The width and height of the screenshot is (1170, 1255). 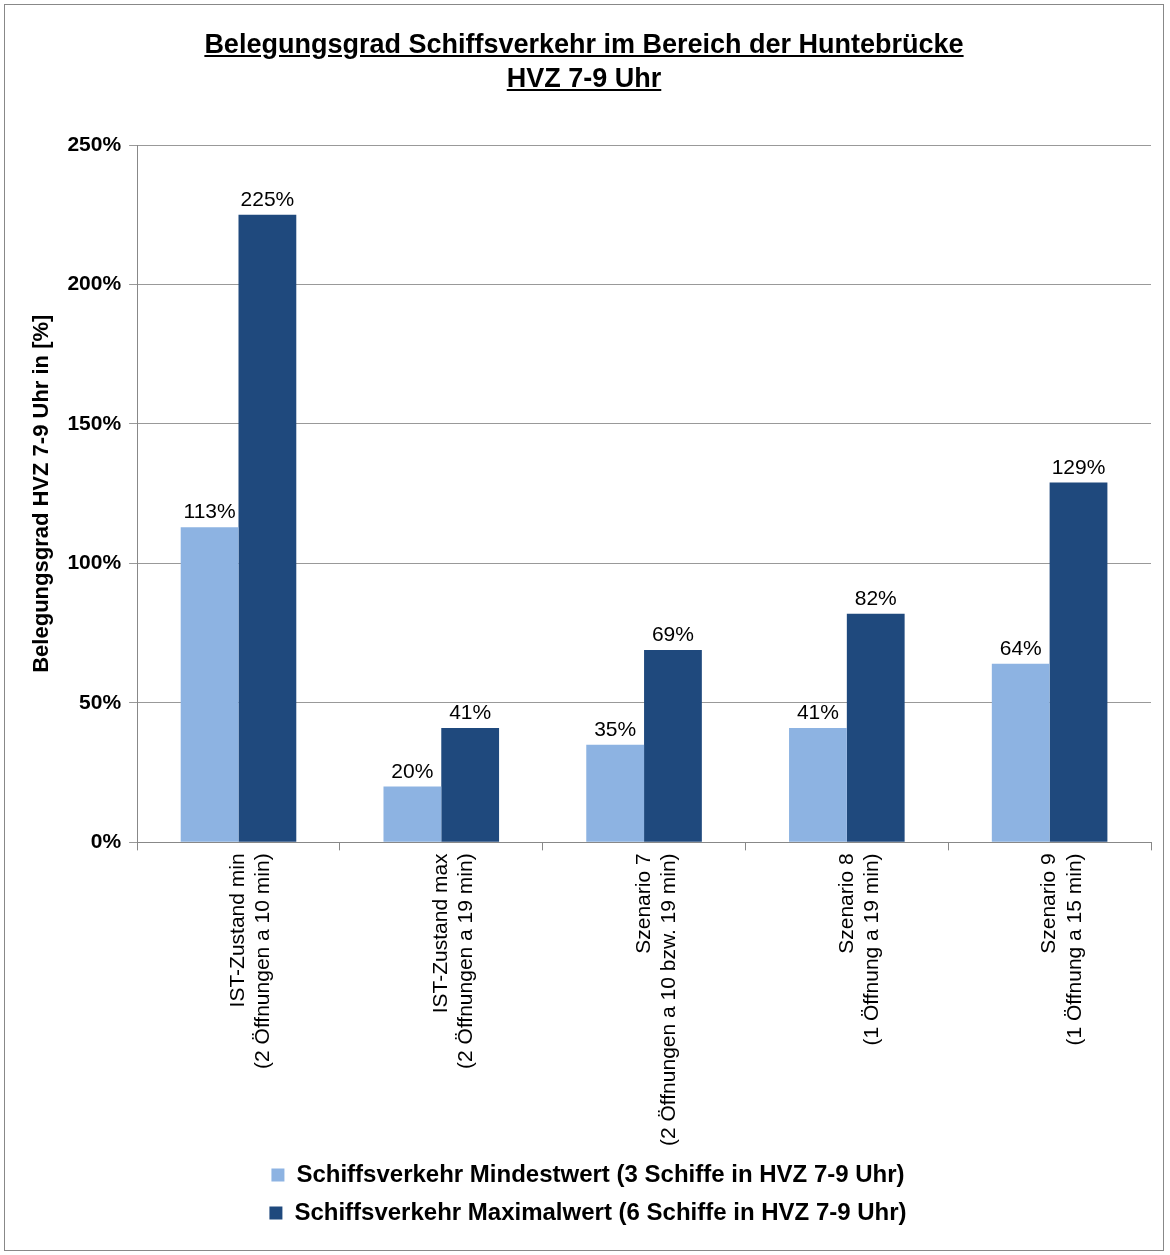 I want to click on data-label: 64%, so click(x=1020, y=648).